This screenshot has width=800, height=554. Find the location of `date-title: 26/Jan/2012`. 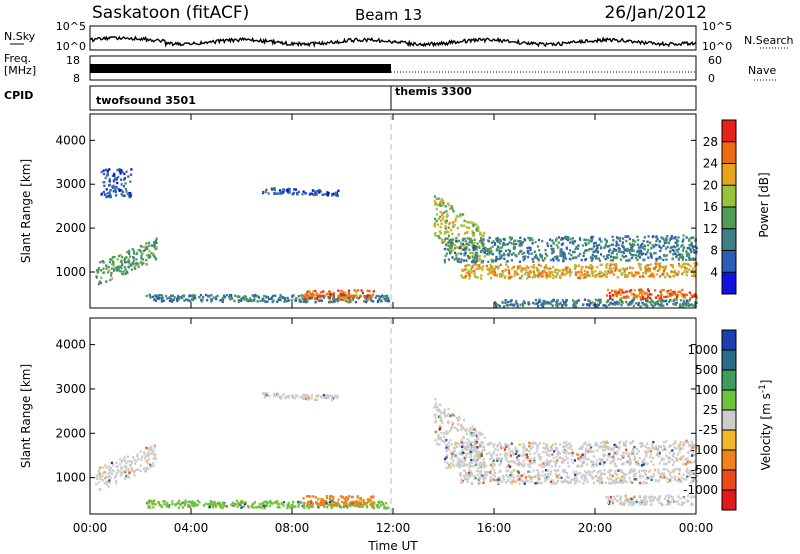

date-title: 26/Jan/2012 is located at coordinates (655, 13).